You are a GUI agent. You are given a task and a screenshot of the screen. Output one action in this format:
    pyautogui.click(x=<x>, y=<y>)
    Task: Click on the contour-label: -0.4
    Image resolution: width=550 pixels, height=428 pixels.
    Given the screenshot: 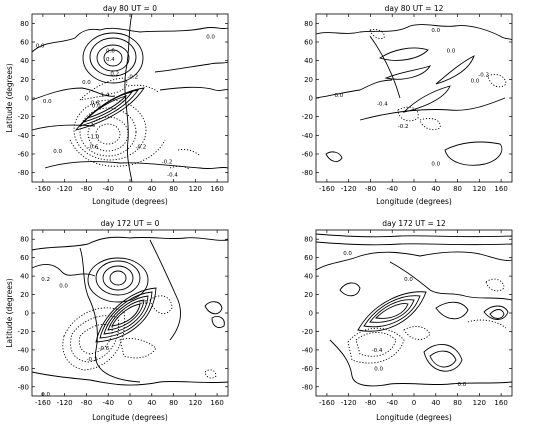 What is the action you would take?
    pyautogui.click(x=172, y=176)
    